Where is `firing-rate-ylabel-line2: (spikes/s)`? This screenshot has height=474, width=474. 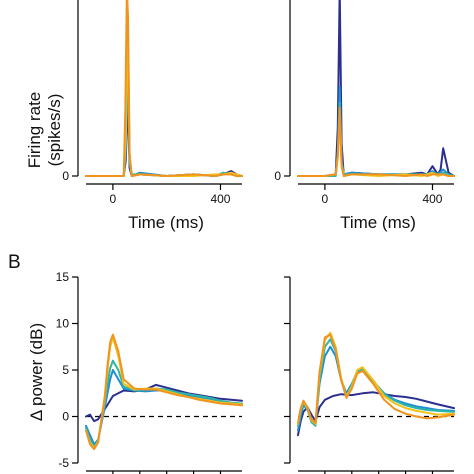
firing-rate-ylabel-line2: (spikes/s) is located at coordinates (54, 130).